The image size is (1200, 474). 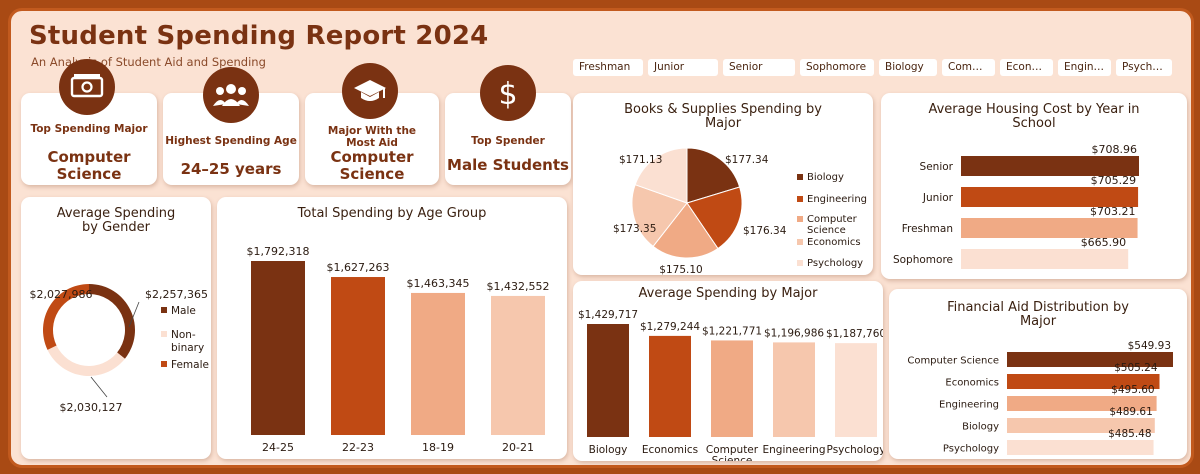 What do you see at coordinates (837, 67) in the screenshot?
I see `slicer-sophomore: Sophomore` at bounding box center [837, 67].